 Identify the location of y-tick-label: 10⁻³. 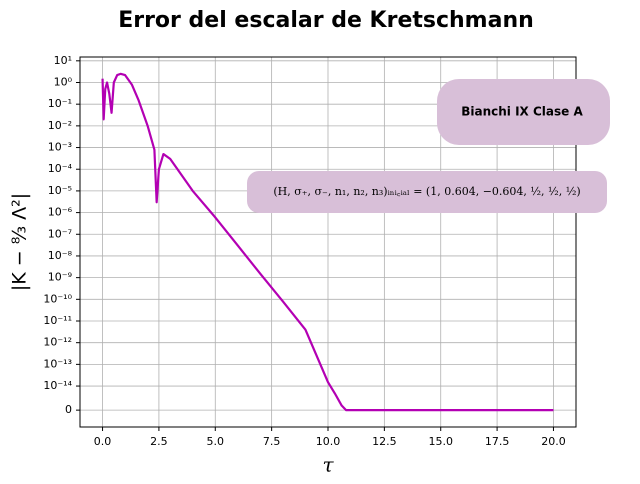
(60, 147).